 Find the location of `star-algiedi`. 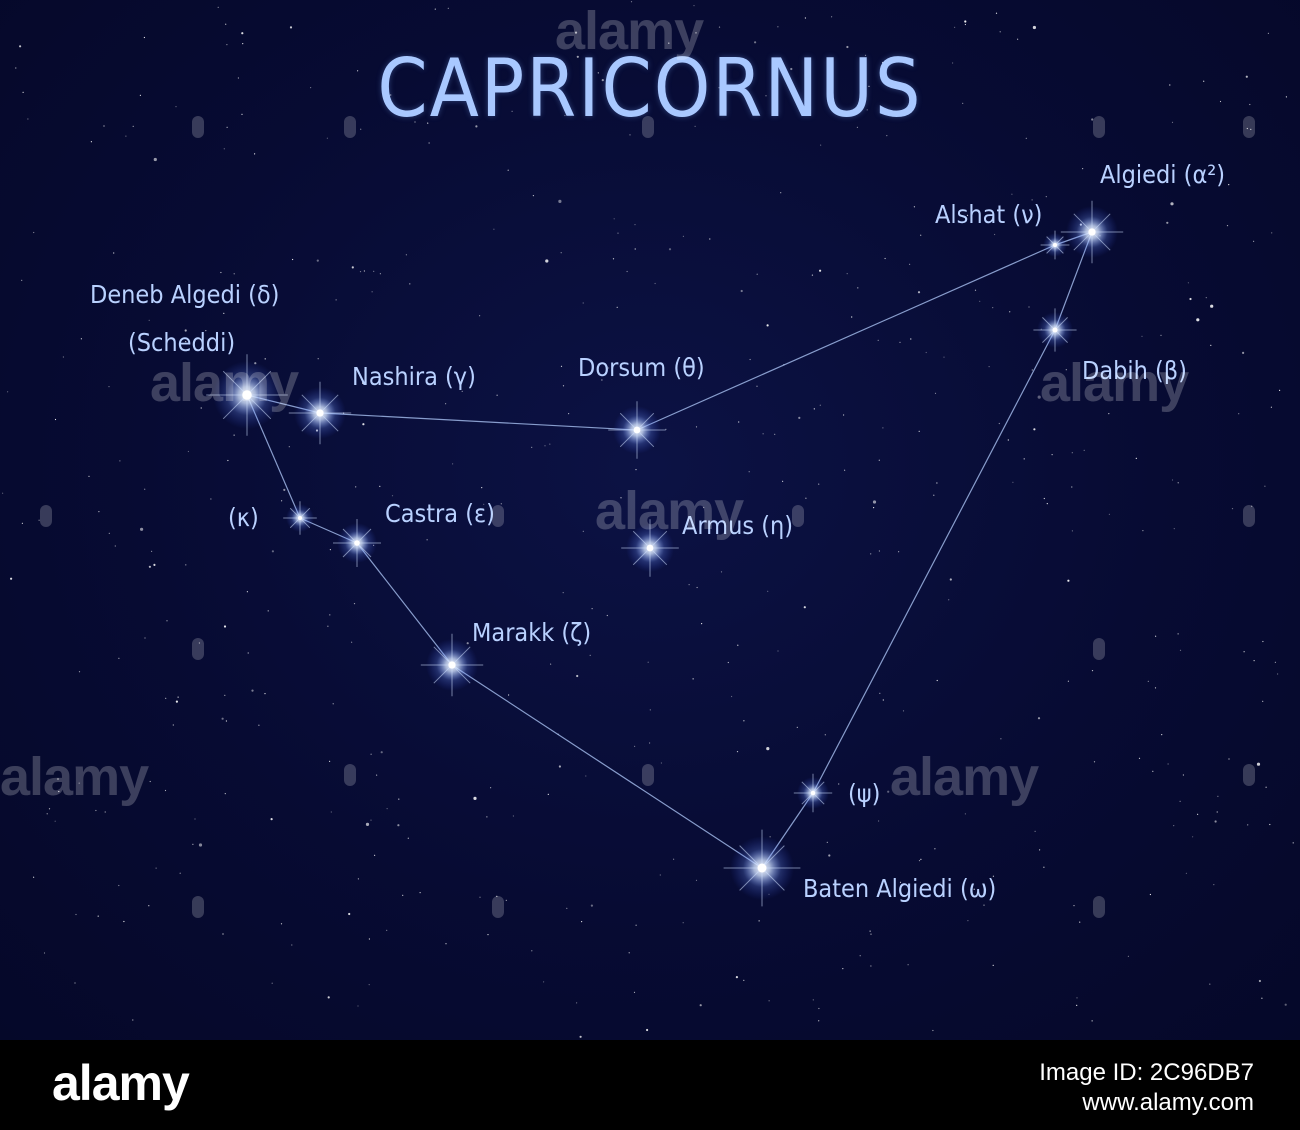

star-algiedi is located at coordinates (1092, 232).